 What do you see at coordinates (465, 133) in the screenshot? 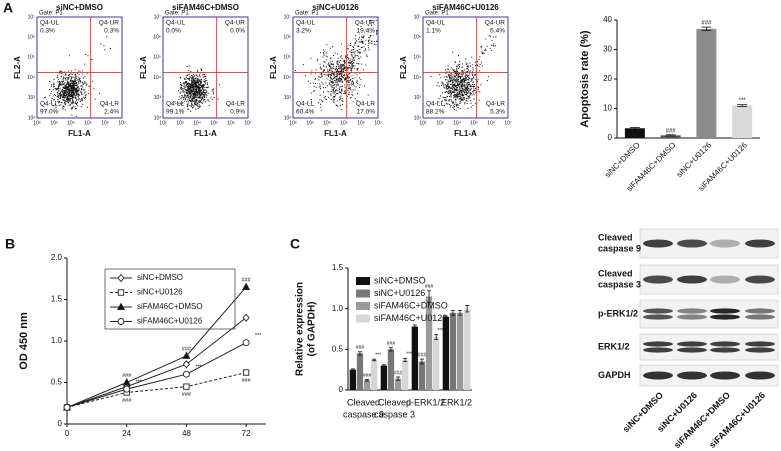
I see `x-axis-title: FL1-A` at bounding box center [465, 133].